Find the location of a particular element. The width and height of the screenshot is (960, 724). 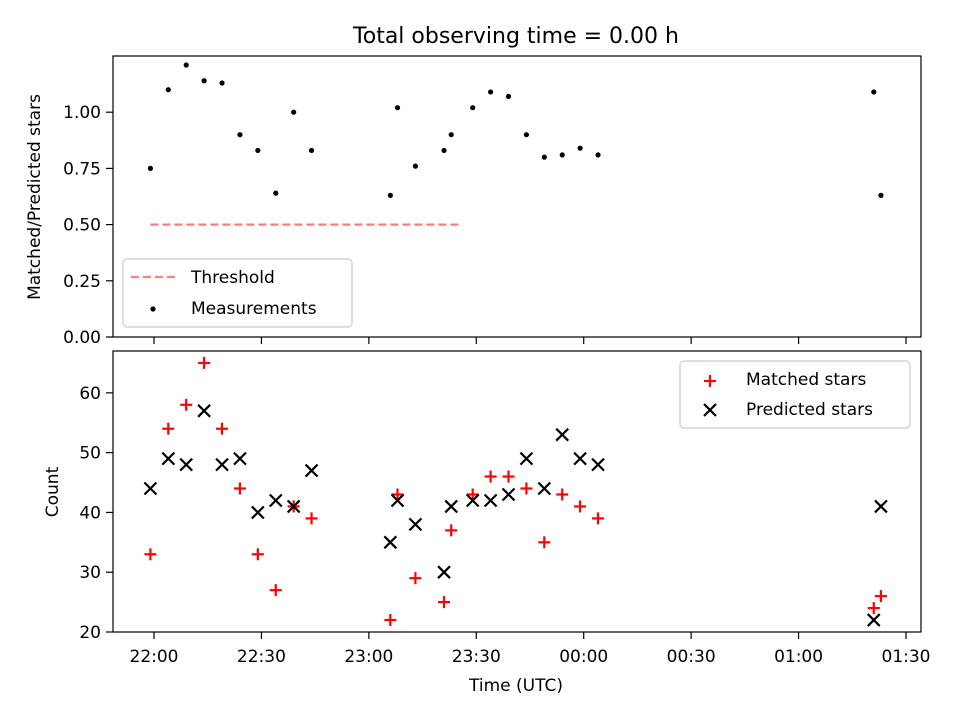

y-tick-label: 0.25 is located at coordinates (82, 282).